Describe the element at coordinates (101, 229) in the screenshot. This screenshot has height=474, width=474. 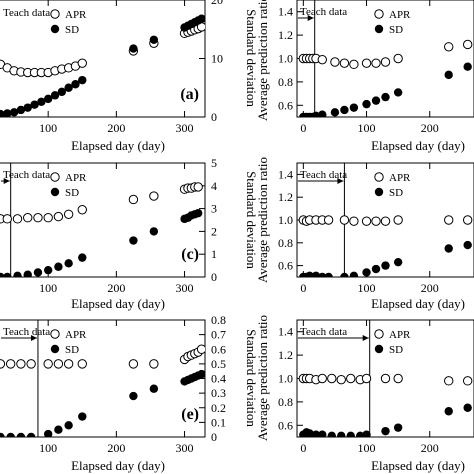
I see `data-points` at that location.